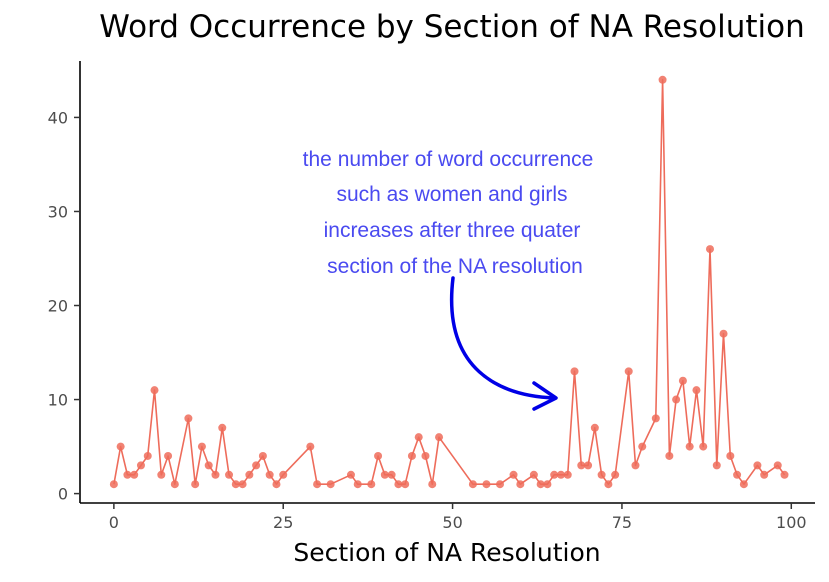 This screenshot has height=582, width=829. Describe the element at coordinates (503, 338) in the screenshot. I see `annotation-arrow` at that location.